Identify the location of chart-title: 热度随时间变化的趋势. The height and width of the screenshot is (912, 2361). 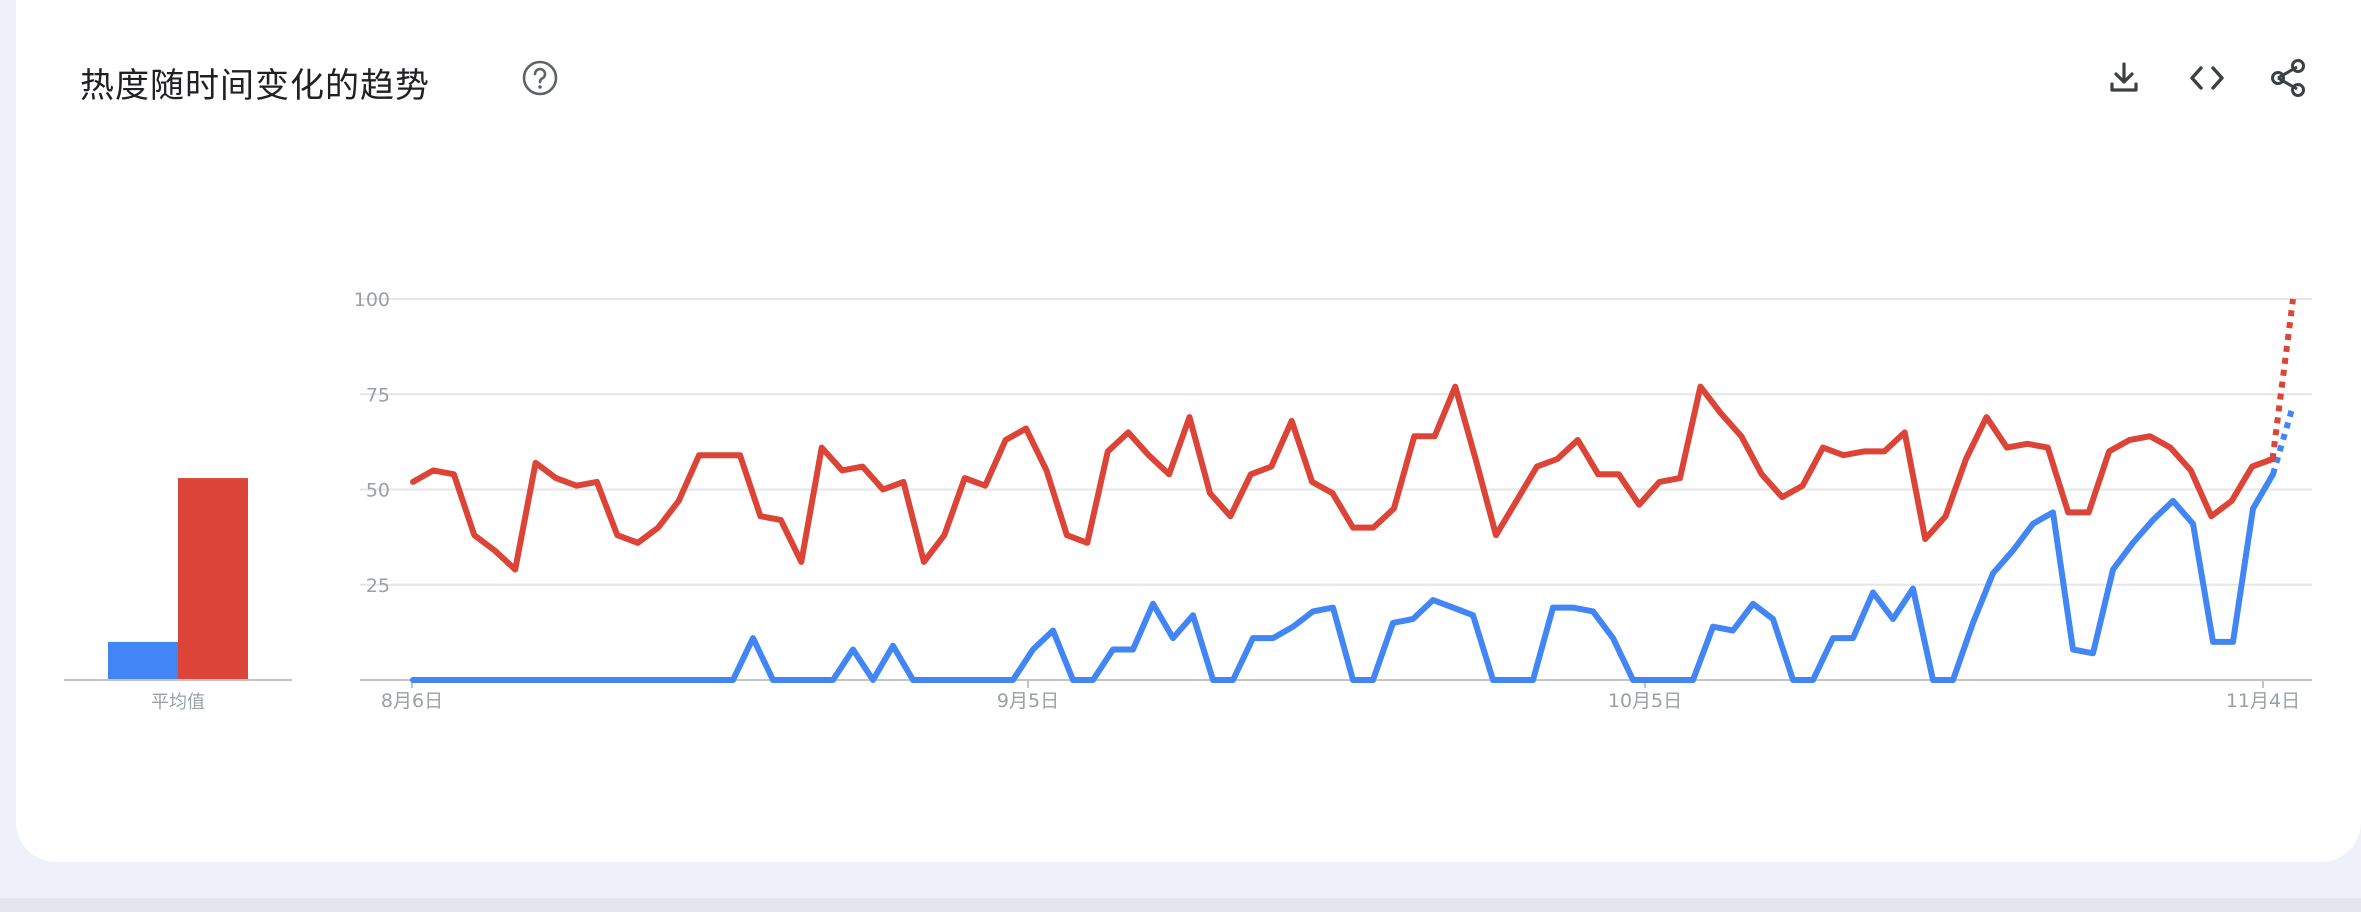
(255, 86).